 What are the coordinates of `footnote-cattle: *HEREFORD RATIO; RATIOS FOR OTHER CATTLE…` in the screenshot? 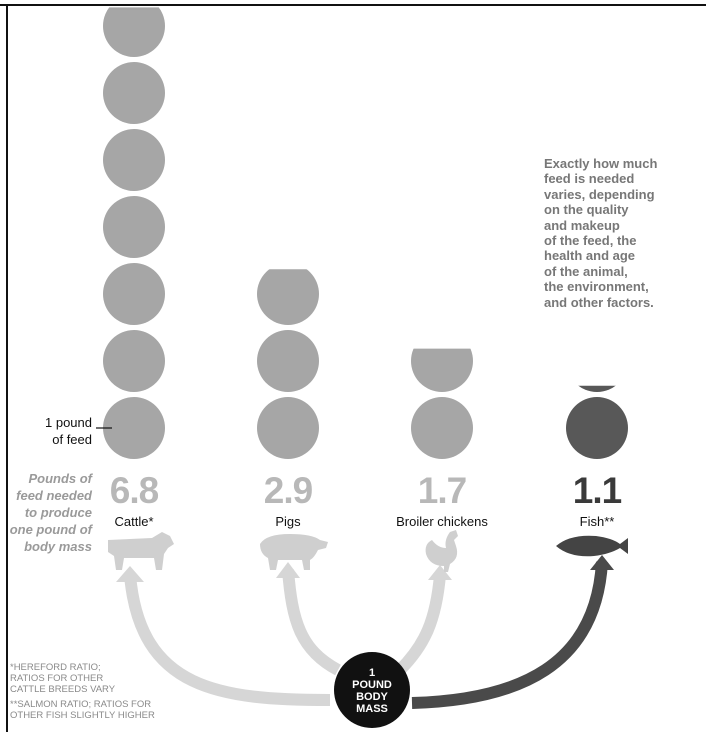 It's located at (63, 678).